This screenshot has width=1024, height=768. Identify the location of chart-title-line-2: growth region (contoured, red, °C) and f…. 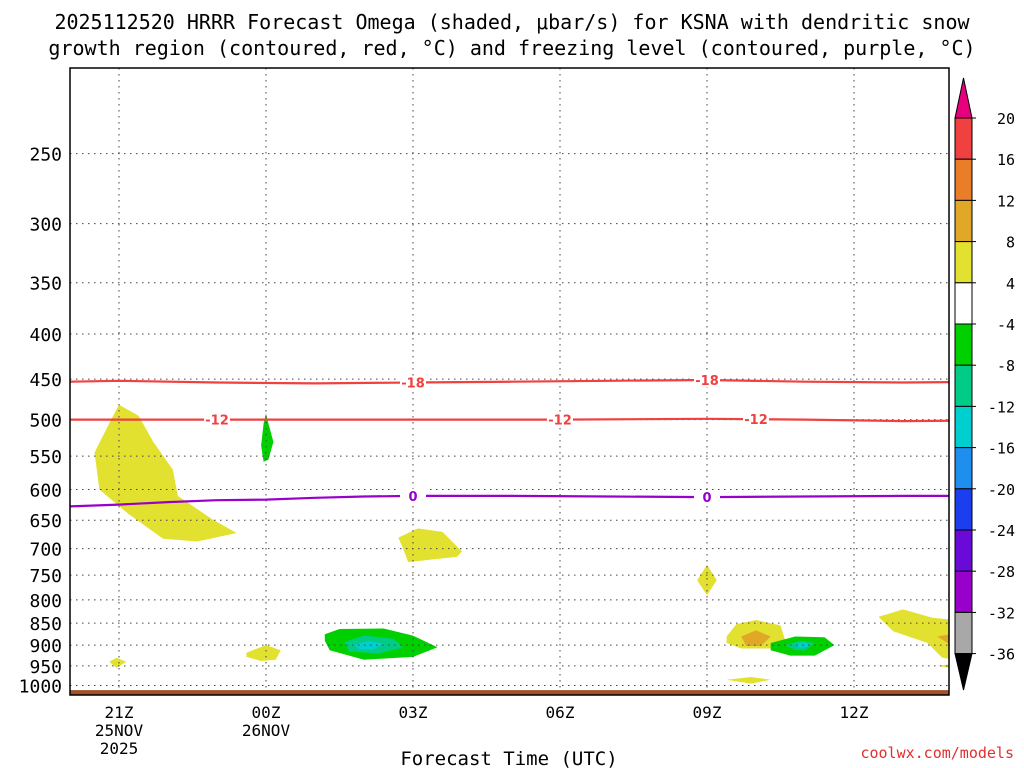
(512, 48).